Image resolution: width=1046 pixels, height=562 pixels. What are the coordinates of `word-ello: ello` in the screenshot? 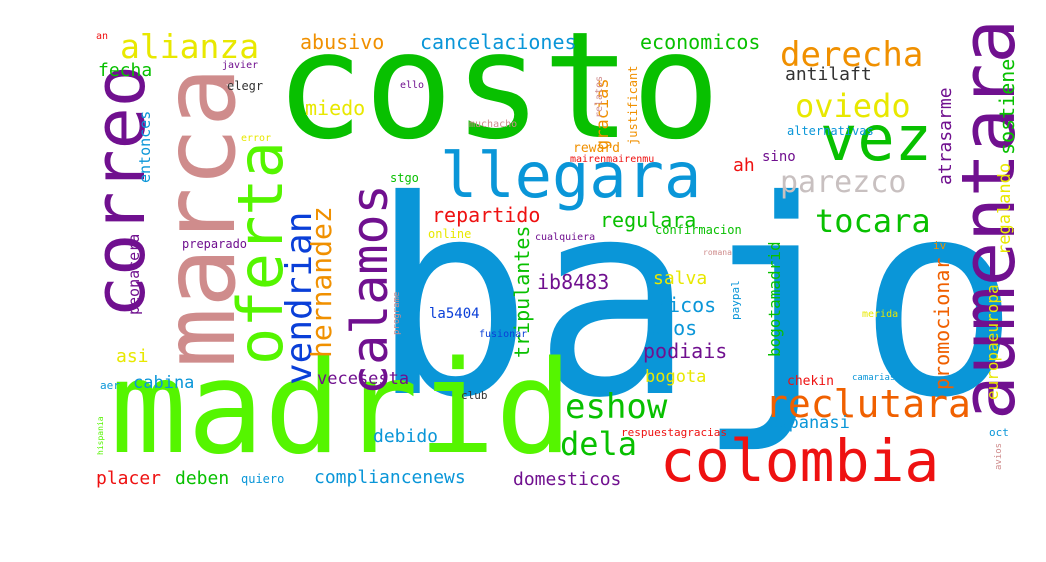 It's located at (412, 85).